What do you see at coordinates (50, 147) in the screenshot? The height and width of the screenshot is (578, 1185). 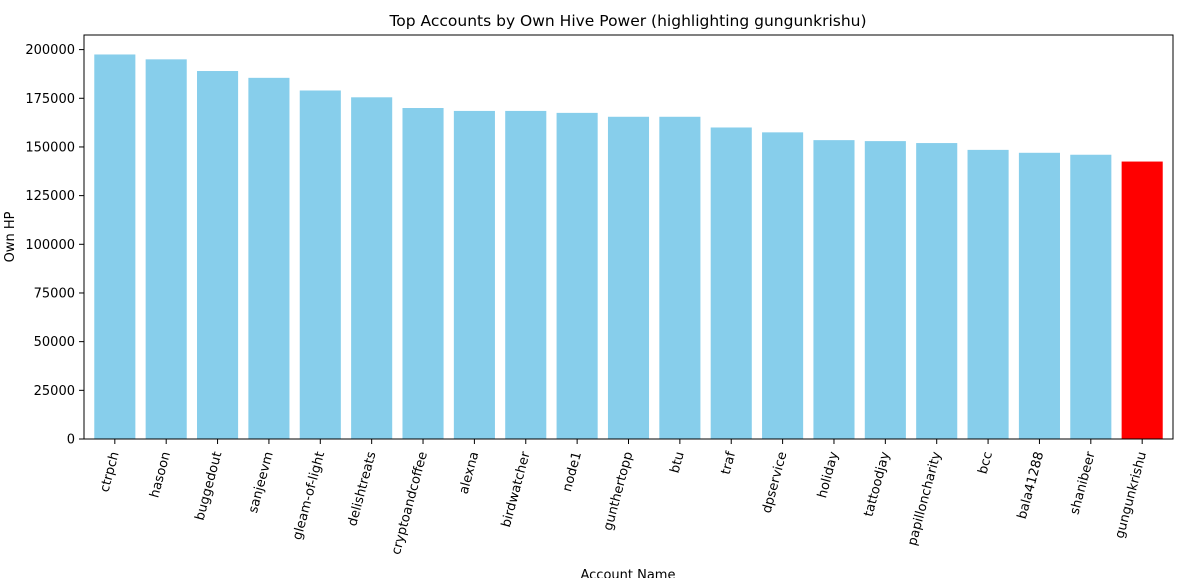 I see `y-tick-label: 150000` at bounding box center [50, 147].